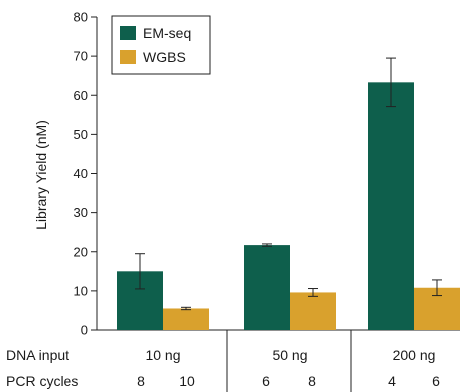 This screenshot has height=392, width=475. I want to click on dna-input-label: 50 ng, so click(289, 355).